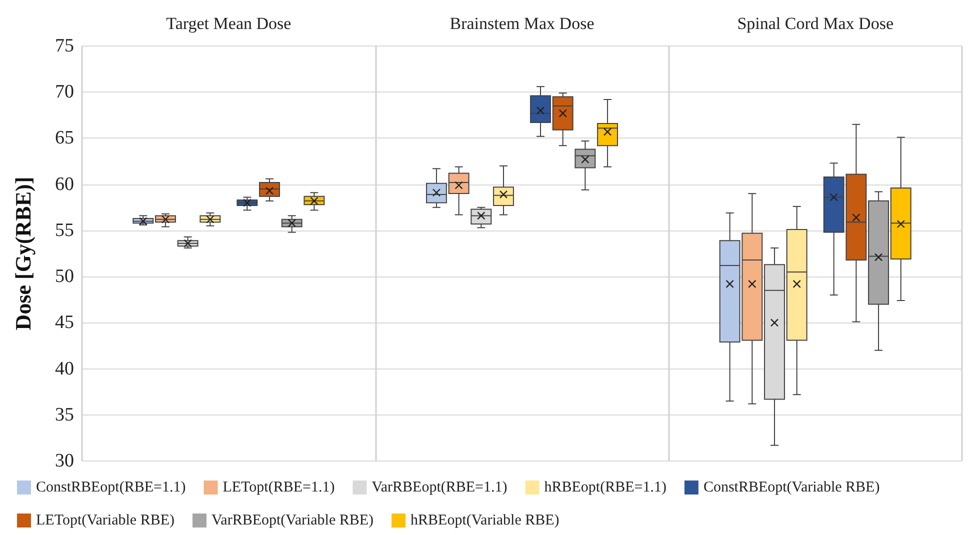 This screenshot has width=970, height=535. I want to click on y-tick-label: 65, so click(64, 138).